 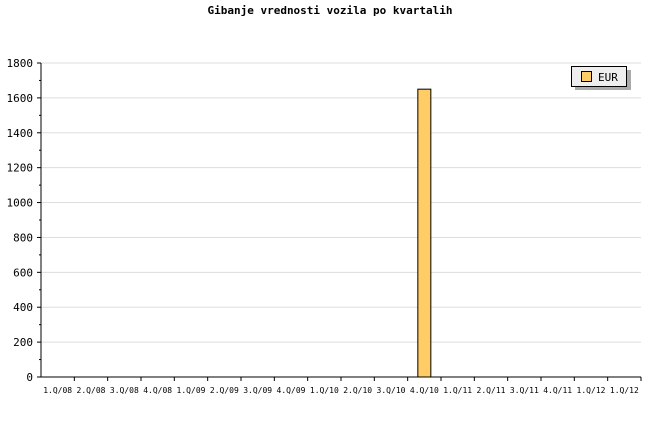 I want to click on y-tick-label: 1400, so click(x=20, y=133).